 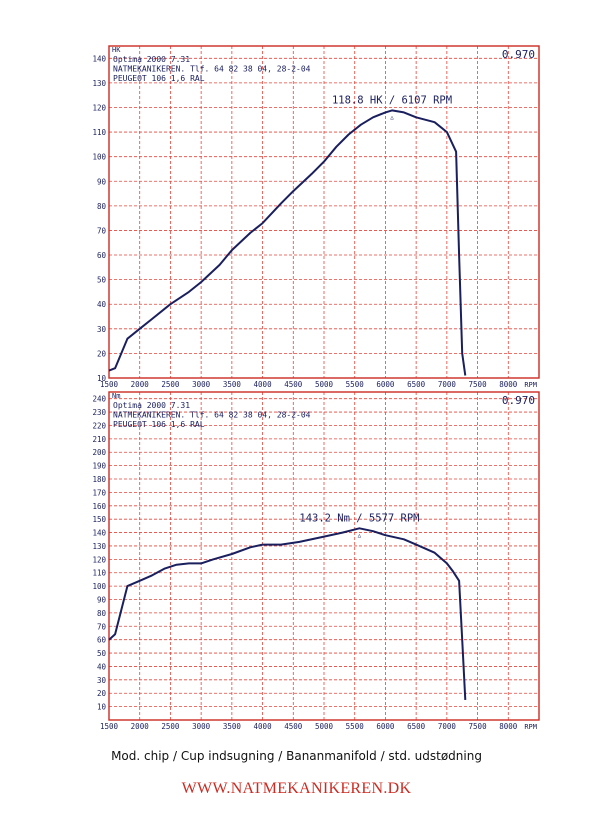 What do you see at coordinates (99, 492) in the screenshot?
I see `y-tick-label: 170` at bounding box center [99, 492].